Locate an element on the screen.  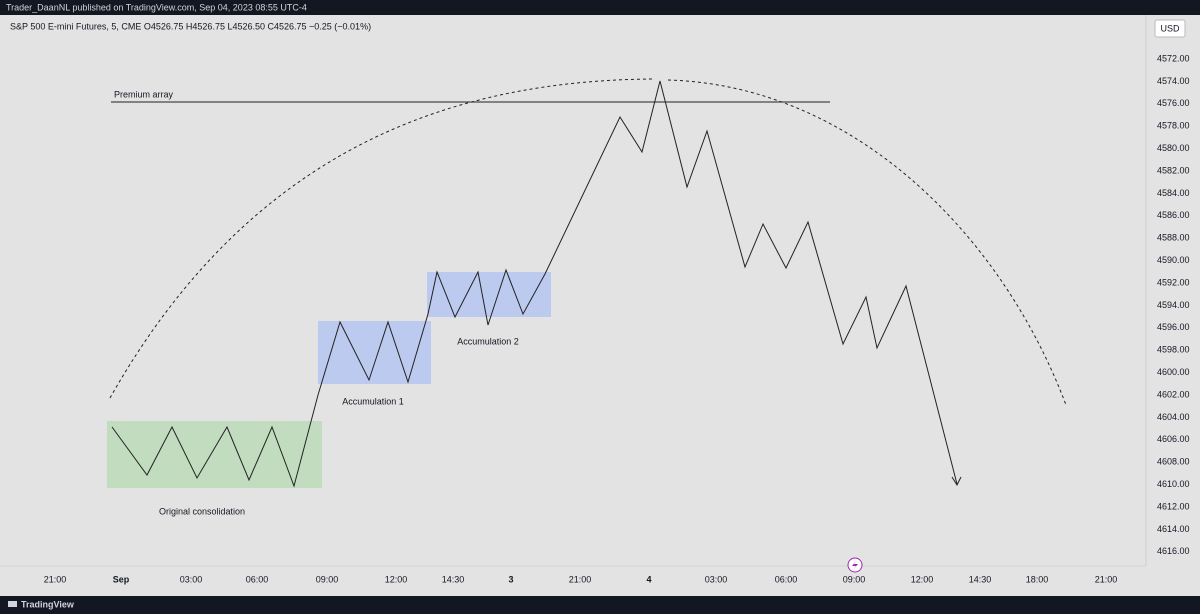
price-label: 4608.00 is located at coordinates (1173, 462).